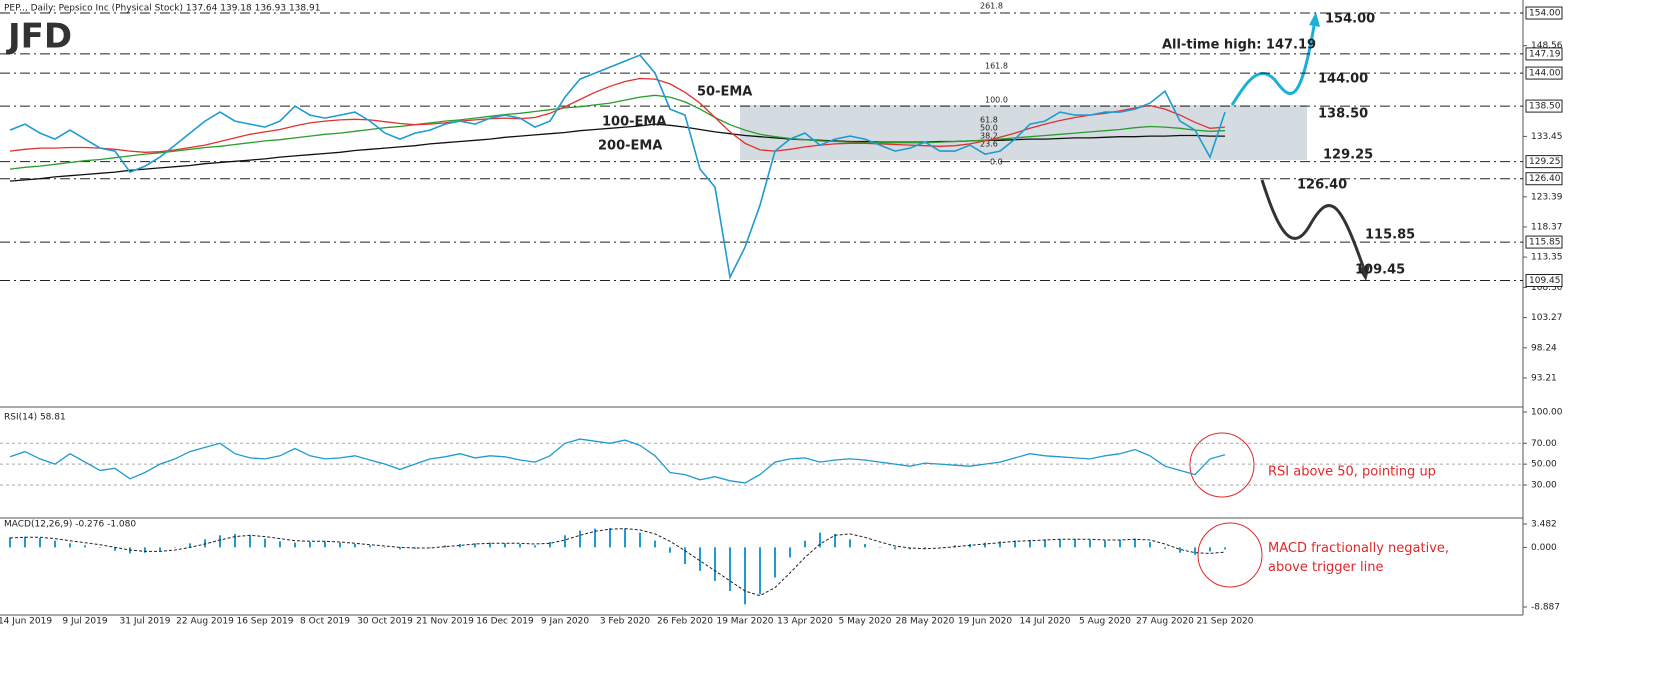 The width and height of the screenshot is (1670, 673). I want to click on x-tick-label: 19 Mar 2020, so click(744, 622).